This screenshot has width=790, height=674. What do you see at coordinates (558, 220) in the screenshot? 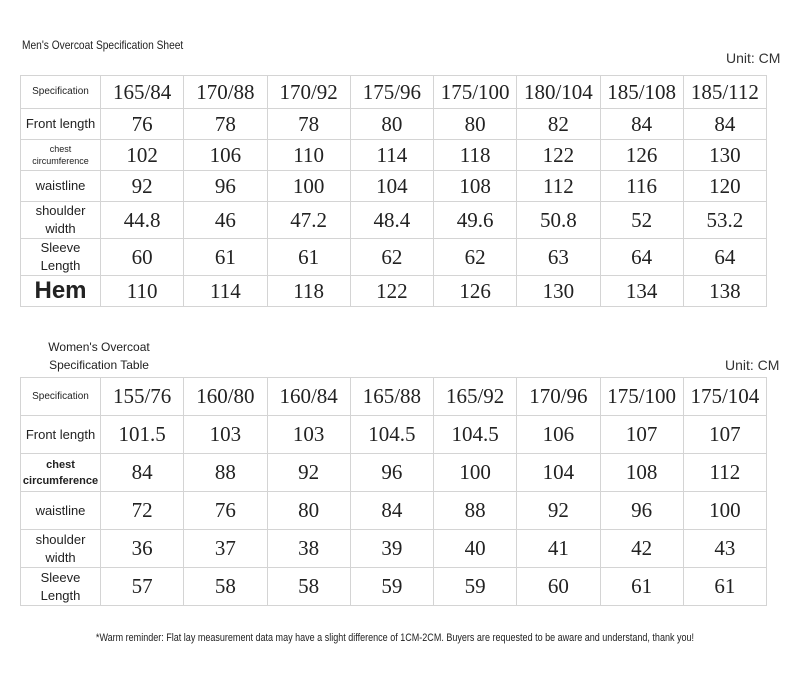
I see `measurement: 50.8` at bounding box center [558, 220].